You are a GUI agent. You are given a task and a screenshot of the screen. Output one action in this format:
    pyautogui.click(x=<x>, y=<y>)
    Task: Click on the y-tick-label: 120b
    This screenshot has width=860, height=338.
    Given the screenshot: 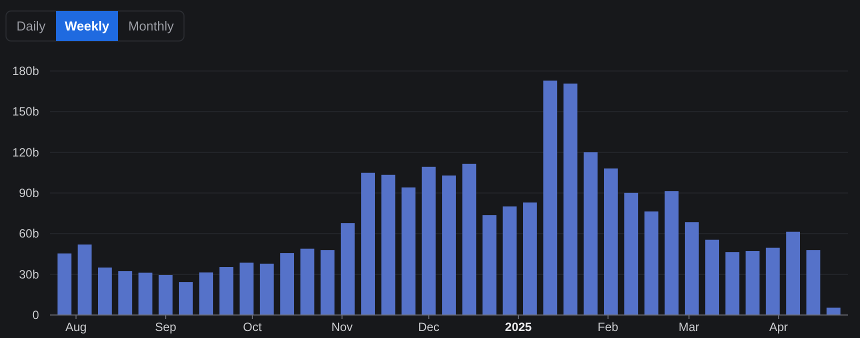 What is the action you would take?
    pyautogui.click(x=26, y=152)
    